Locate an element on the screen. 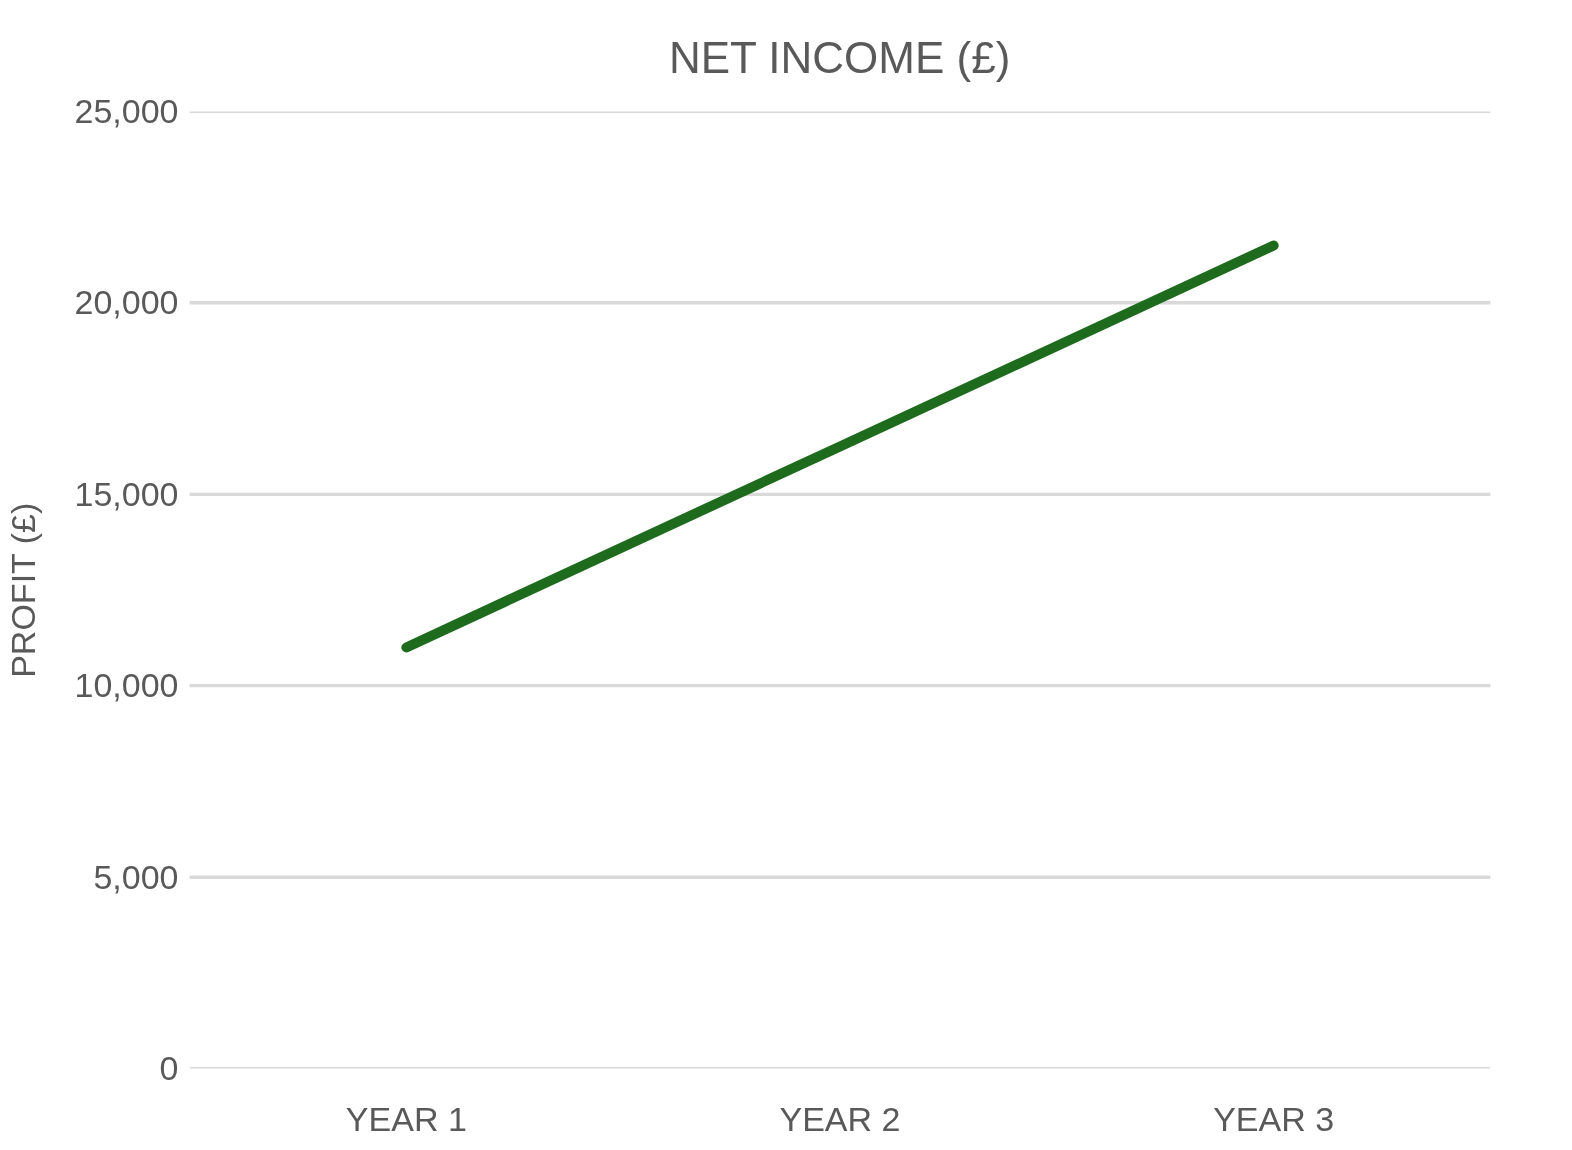  x-tick-label: YEAR 3 is located at coordinates (1274, 1118).